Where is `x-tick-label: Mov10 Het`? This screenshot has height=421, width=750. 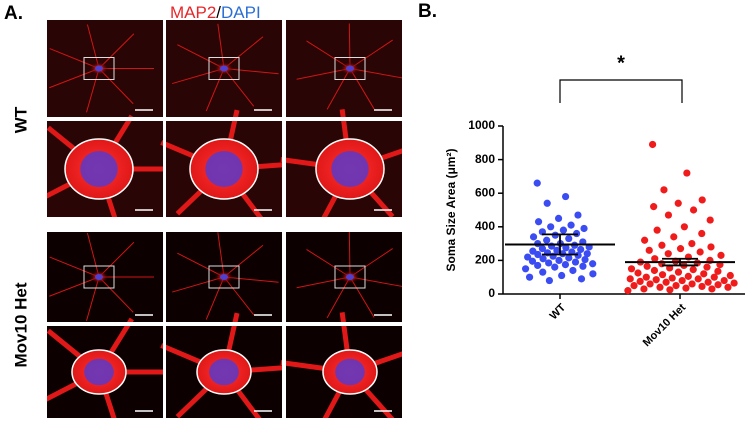
x-tick-label: Mov10 Het is located at coordinates (665, 325).